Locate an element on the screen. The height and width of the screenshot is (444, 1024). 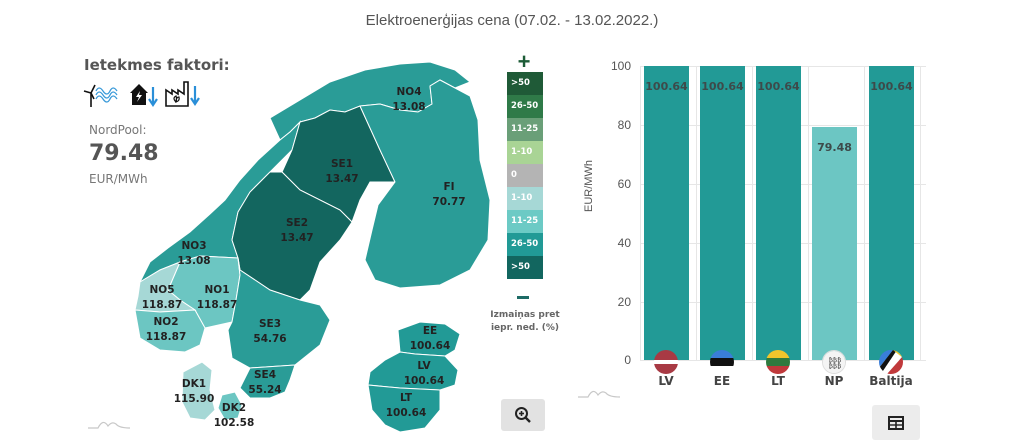
map-label-lt: LT 100.64 is located at coordinates (406, 405).